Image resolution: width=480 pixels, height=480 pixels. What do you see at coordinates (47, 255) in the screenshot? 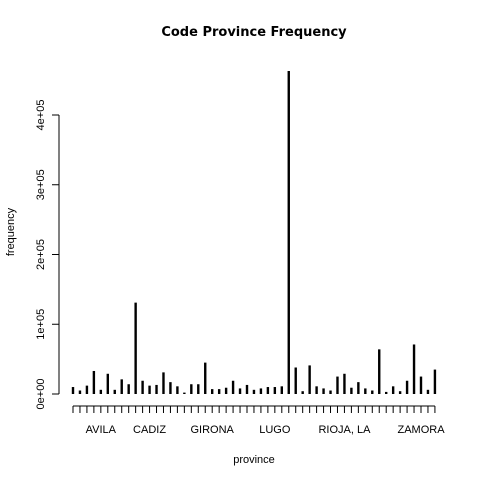
I see `y-axis: 0e+00 1e+05 2e+05 3e+05 4e+05` at bounding box center [47, 255].